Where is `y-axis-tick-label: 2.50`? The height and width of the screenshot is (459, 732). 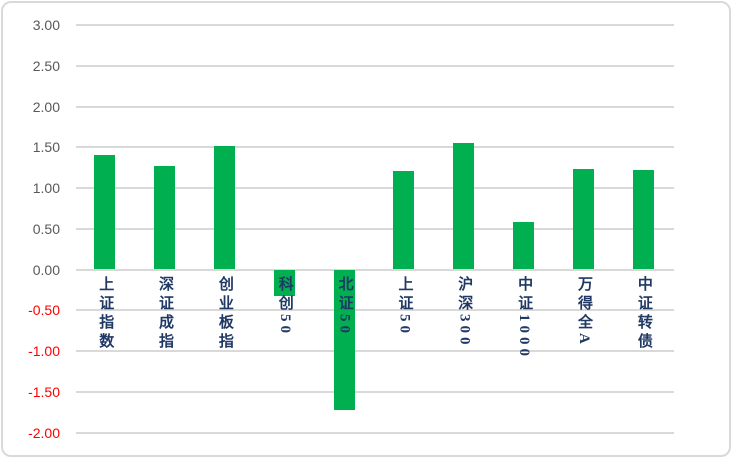
y-axis-tick-label: 2.50 is located at coordinates (46, 65).